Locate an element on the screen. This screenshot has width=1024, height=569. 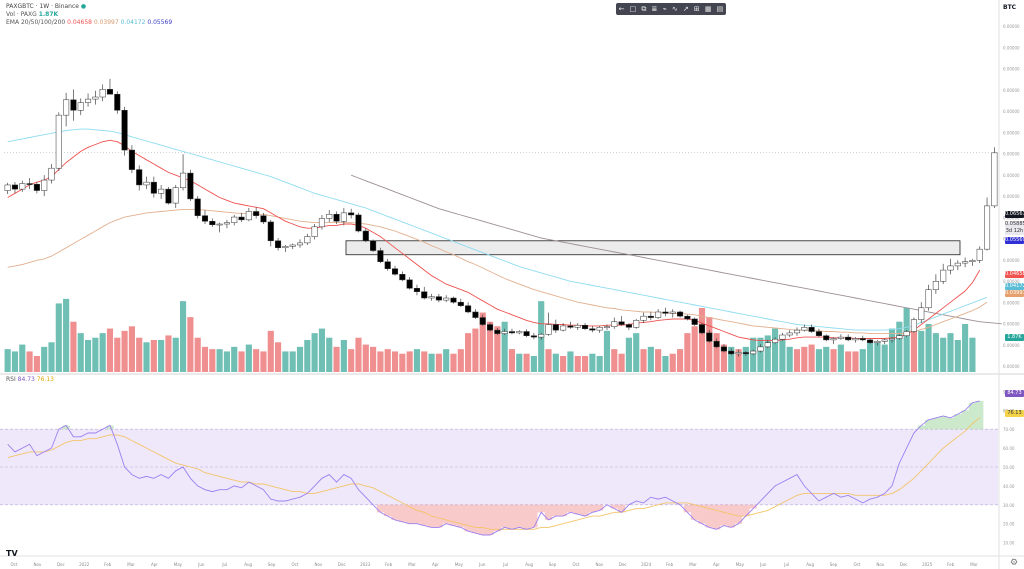
time-axis-tick: Feb is located at coordinates (670, 564).